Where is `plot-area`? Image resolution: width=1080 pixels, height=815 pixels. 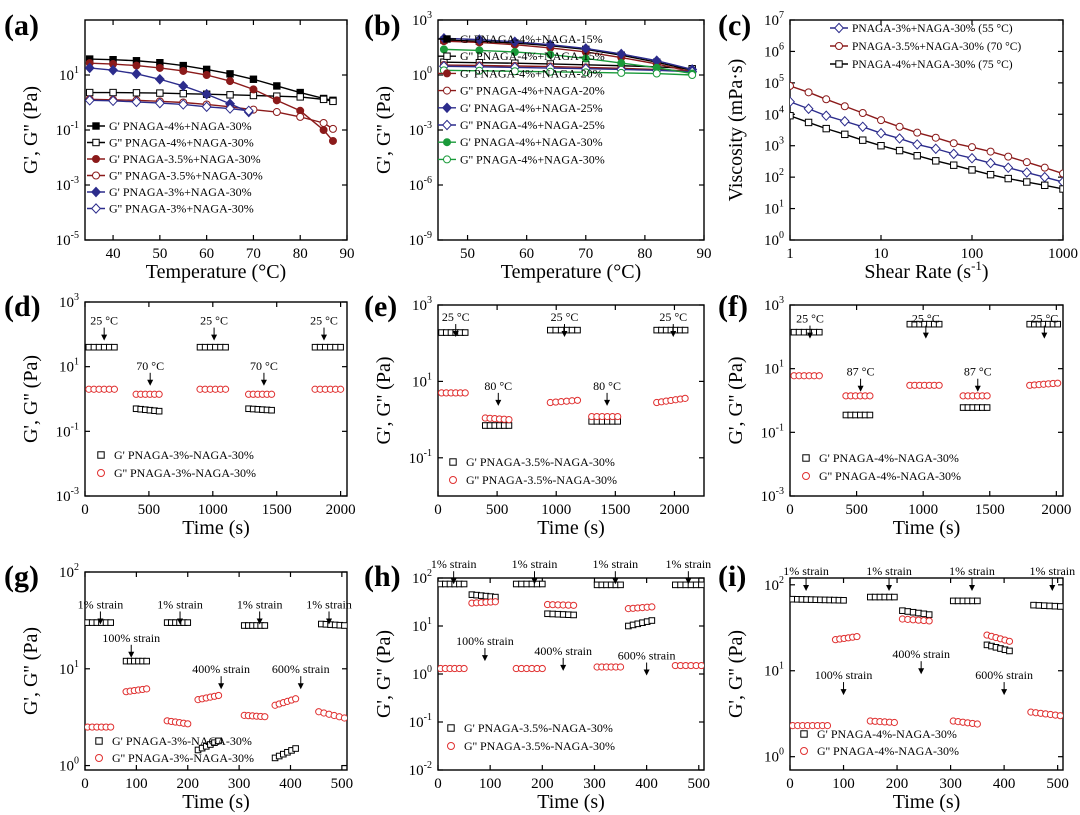
plot-area is located at coordinates (926, 369).